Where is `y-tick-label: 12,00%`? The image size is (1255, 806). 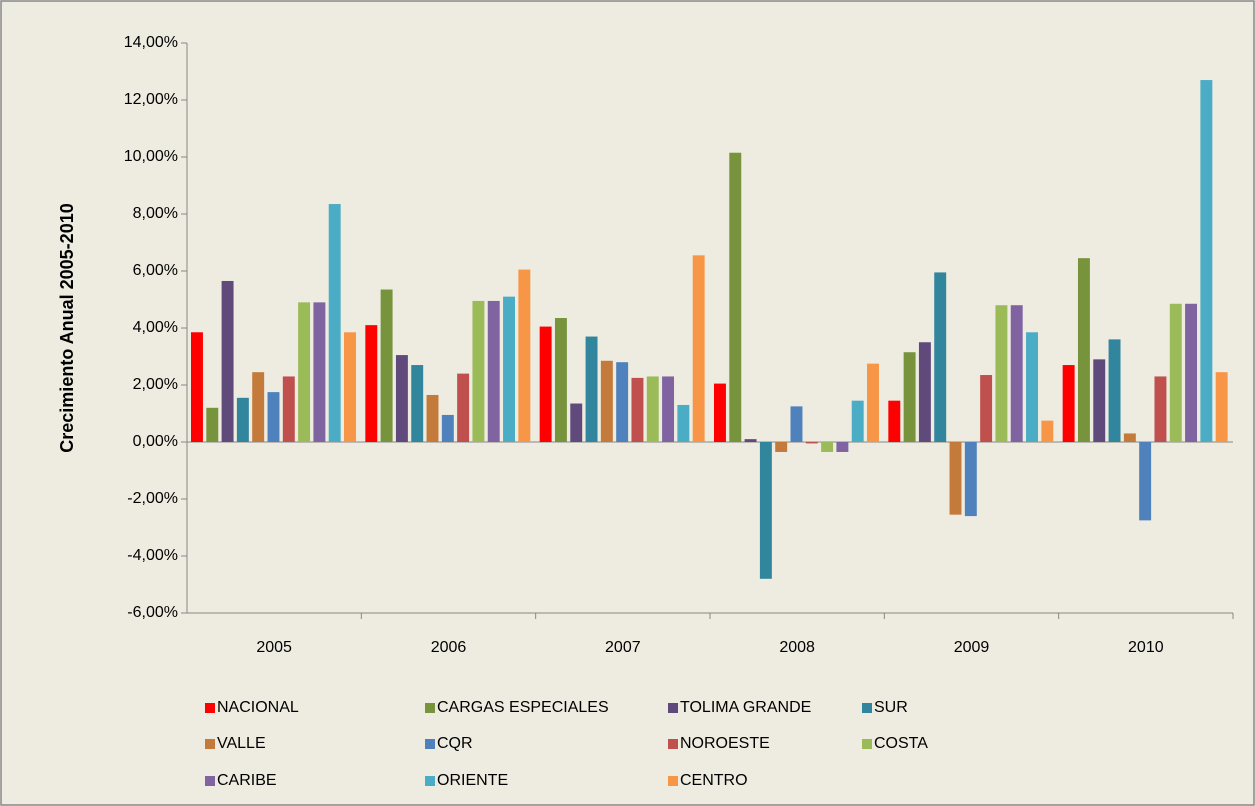
y-tick-label: 12,00% is located at coordinates (151, 99).